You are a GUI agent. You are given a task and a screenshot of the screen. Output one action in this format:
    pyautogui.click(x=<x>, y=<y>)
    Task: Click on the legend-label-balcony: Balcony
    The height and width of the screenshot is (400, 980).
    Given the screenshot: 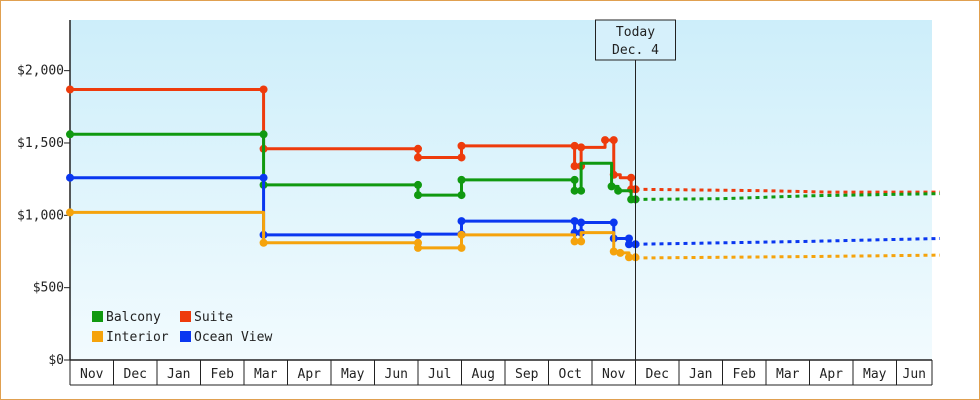 What is the action you would take?
    pyautogui.click(x=133, y=317)
    